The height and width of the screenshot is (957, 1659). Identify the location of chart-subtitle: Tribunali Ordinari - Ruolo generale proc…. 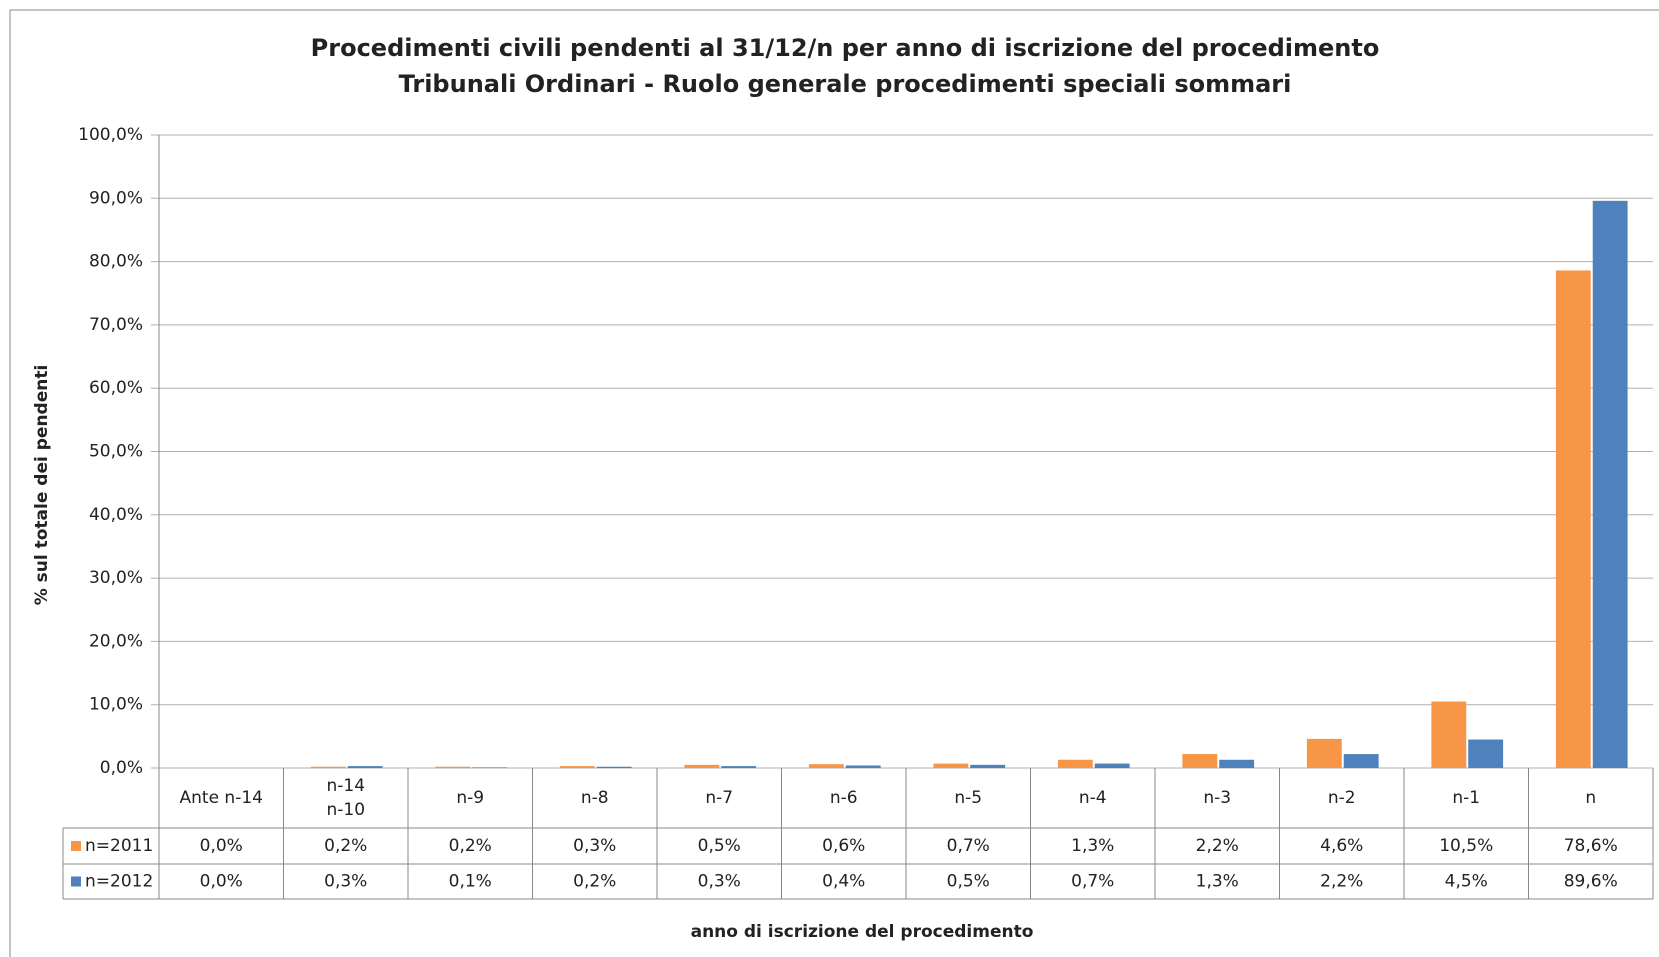
(845, 84).